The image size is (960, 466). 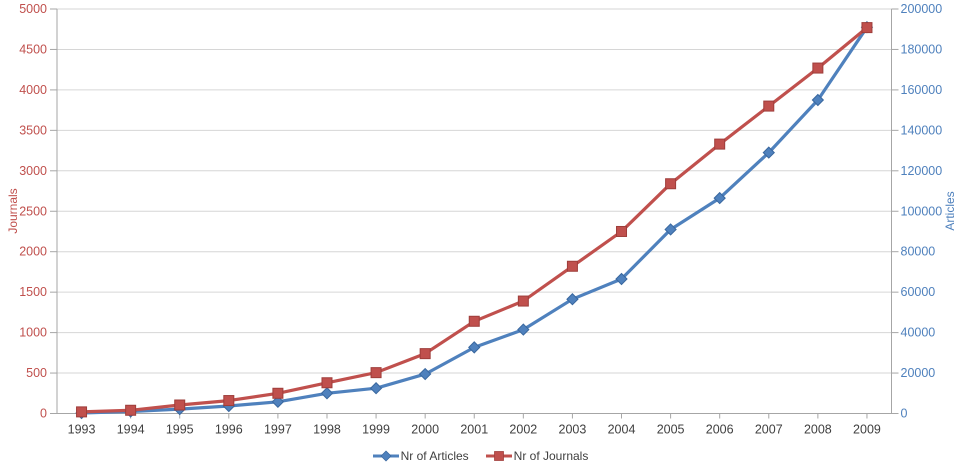 What do you see at coordinates (33, 252) in the screenshot?
I see `left-axis-tick-label: 2000` at bounding box center [33, 252].